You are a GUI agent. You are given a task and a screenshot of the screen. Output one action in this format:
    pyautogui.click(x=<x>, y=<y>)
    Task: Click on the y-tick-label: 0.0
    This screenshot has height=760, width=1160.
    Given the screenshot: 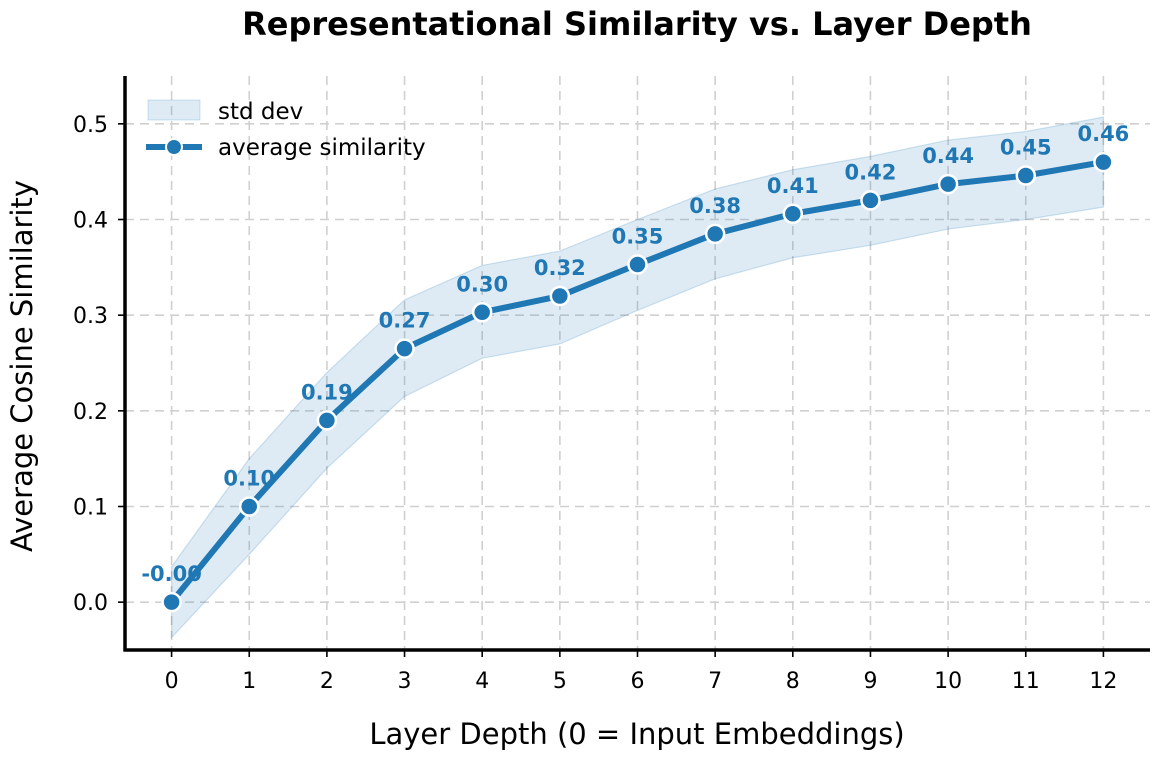 What is the action you would take?
    pyautogui.click(x=90, y=603)
    